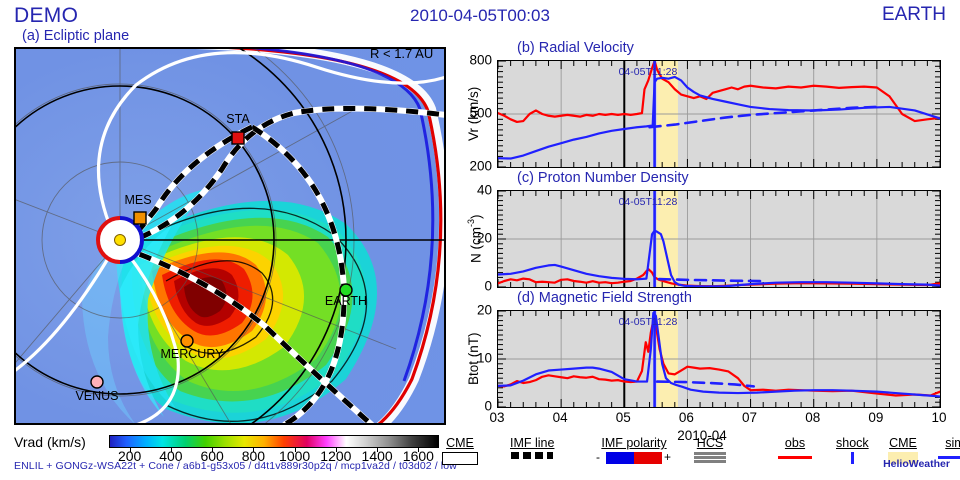 The image size is (960, 480). I want to click on legend-item-shock: shock, so click(852, 450).